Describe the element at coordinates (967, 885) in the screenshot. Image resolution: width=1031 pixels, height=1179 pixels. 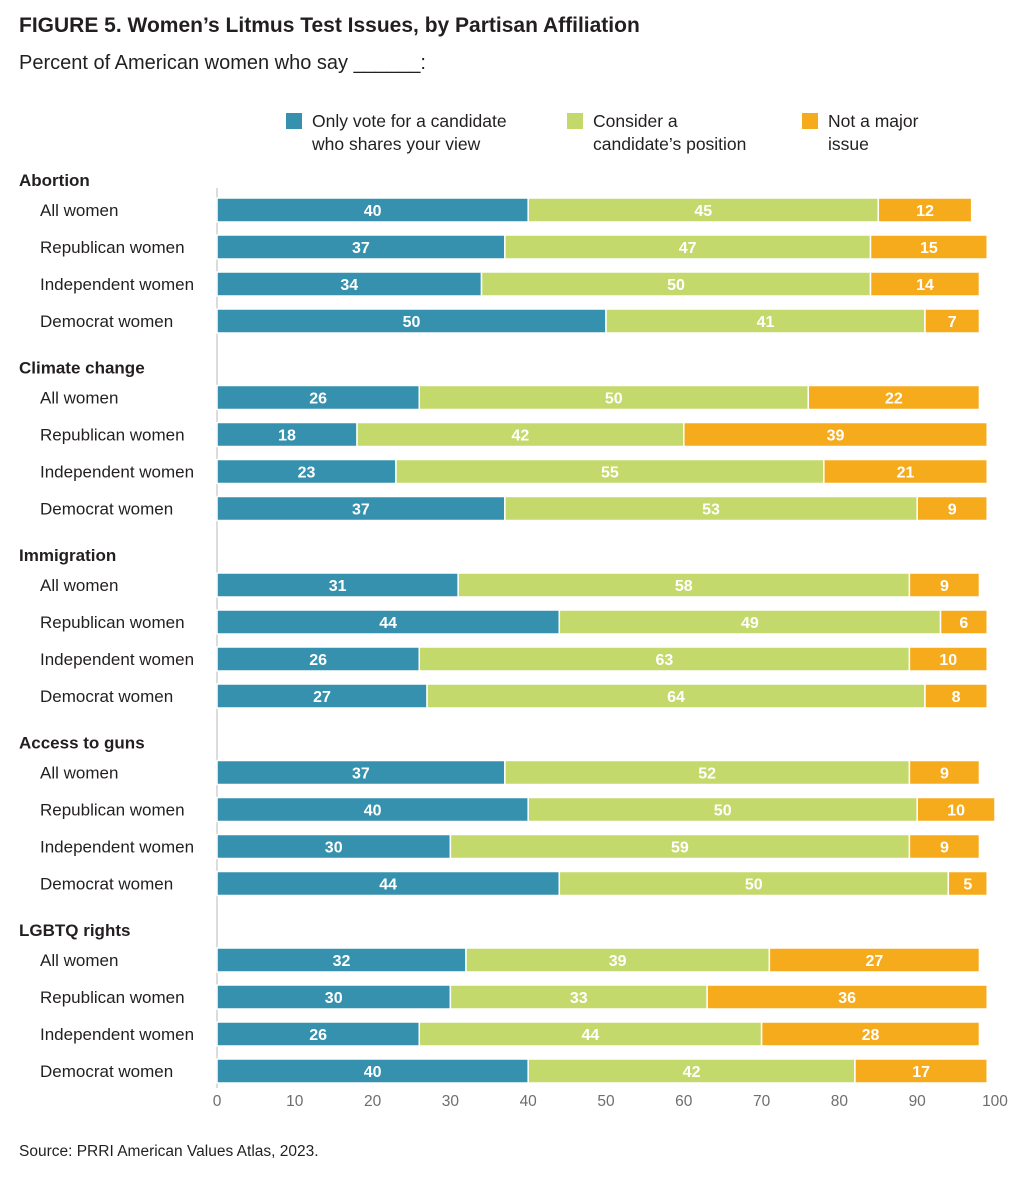
I see `data-label: 5` at that location.